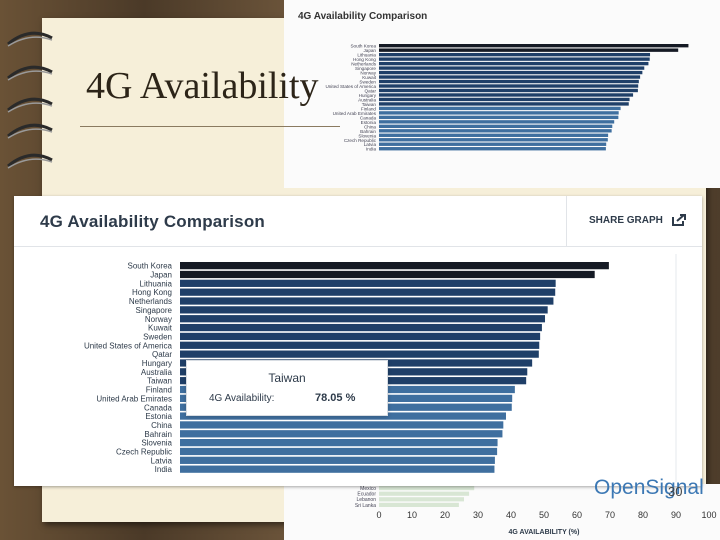 The height and width of the screenshot is (540, 720). I want to click on bg-category-label: Ecuador, so click(366, 495).